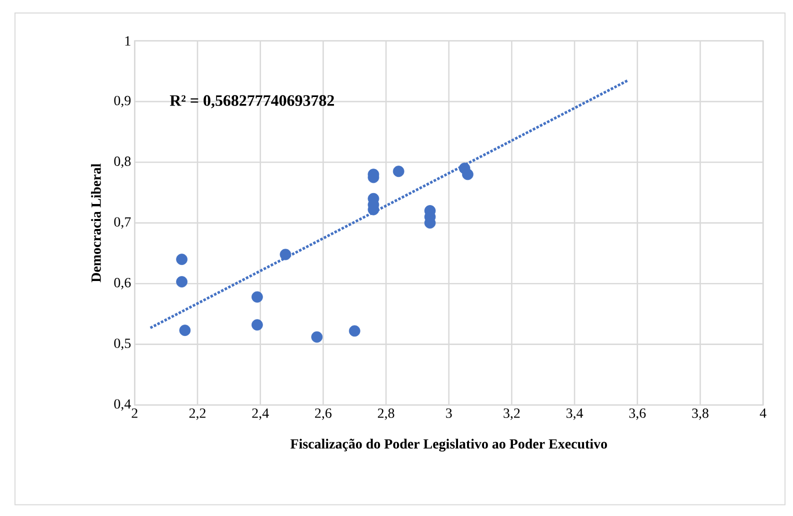  What do you see at coordinates (122, 102) in the screenshot?
I see `y-tick-label: 0,9` at bounding box center [122, 102].